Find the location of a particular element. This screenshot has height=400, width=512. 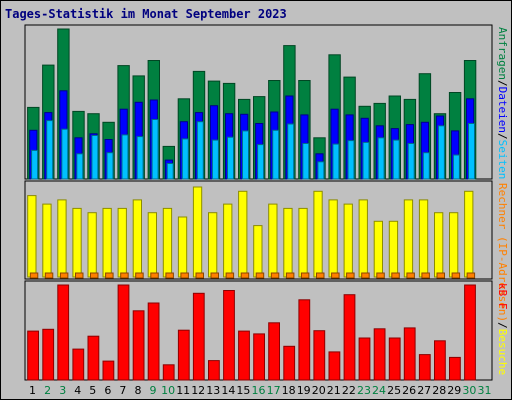

legend-top-entry-2: Dateien is located at coordinates (502, 110).